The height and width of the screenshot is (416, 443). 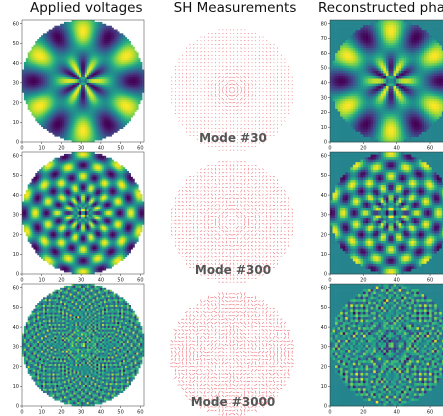 I want to click on y-tick-label: 20, so click(x=324, y=235).